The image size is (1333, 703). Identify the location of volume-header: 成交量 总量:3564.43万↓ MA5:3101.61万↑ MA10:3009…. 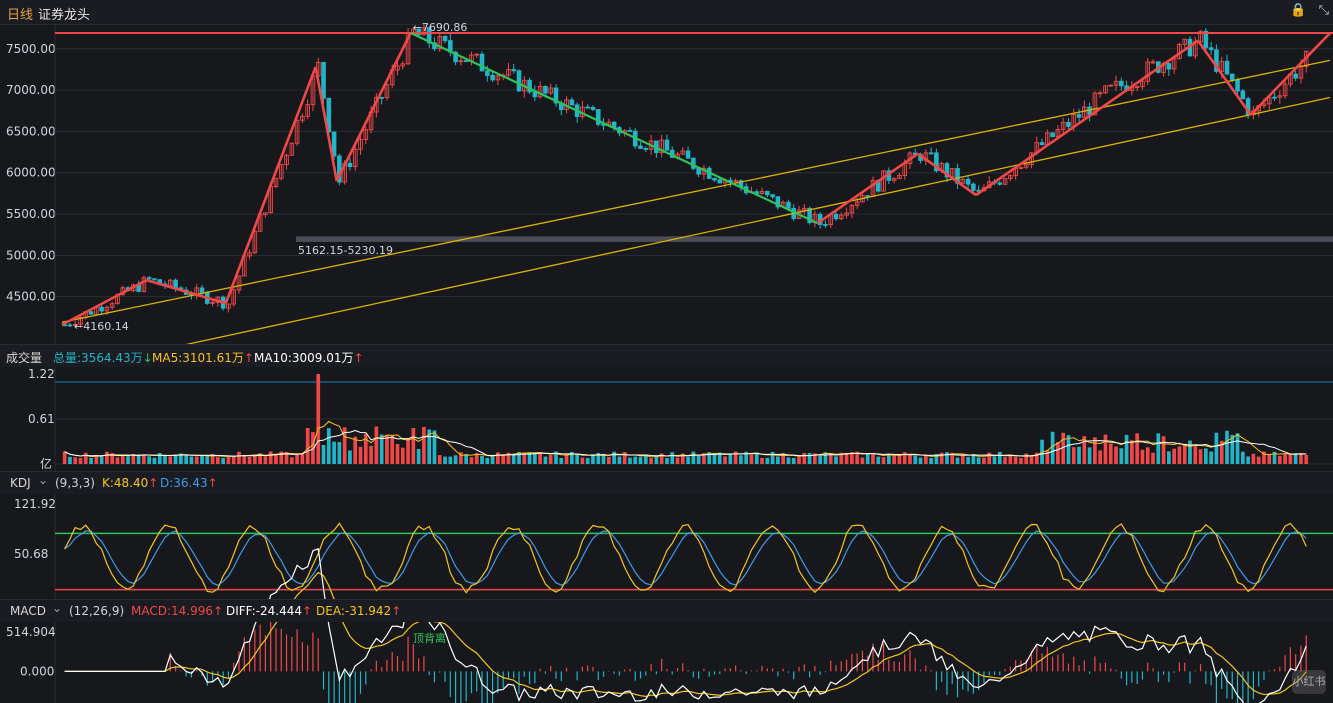
(666, 355).